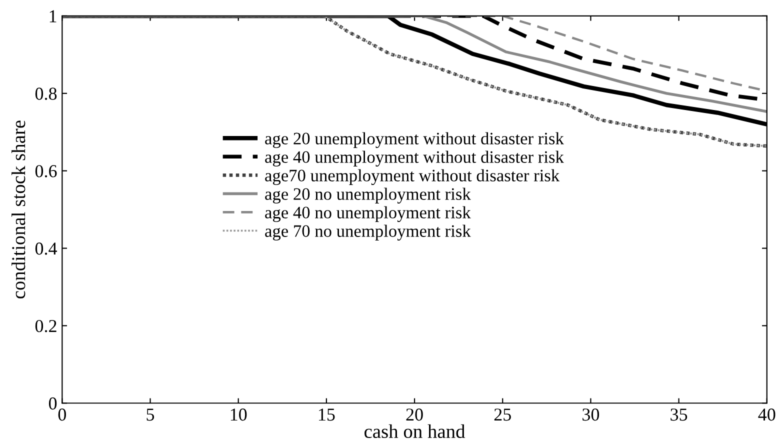  Describe the element at coordinates (368, 232) in the screenshot. I see `legend-label: age 70 no unemployment risk` at that location.